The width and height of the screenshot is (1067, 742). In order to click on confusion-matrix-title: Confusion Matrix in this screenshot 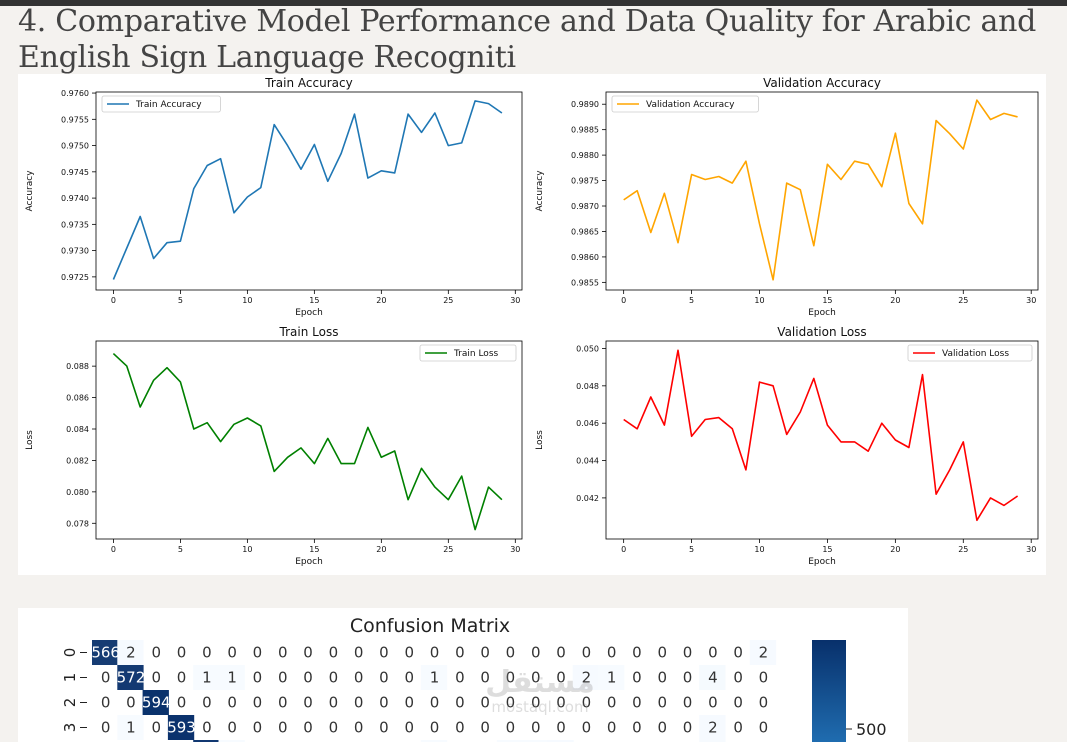, I will do `click(430, 626)`.